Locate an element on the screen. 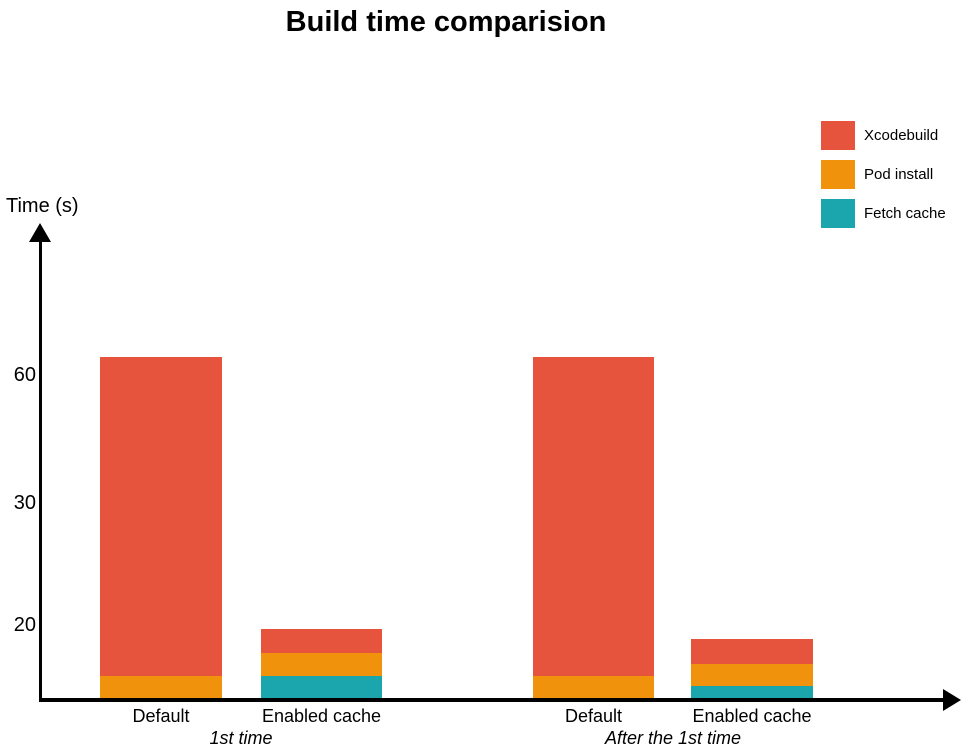 The width and height of the screenshot is (970, 753). y-tick-label-30: 30 is located at coordinates (24, 503).